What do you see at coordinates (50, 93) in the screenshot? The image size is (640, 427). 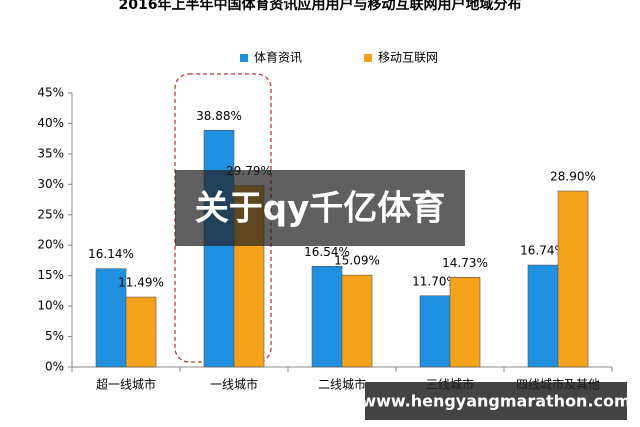 I see `y-tick-label: 45%` at bounding box center [50, 93].